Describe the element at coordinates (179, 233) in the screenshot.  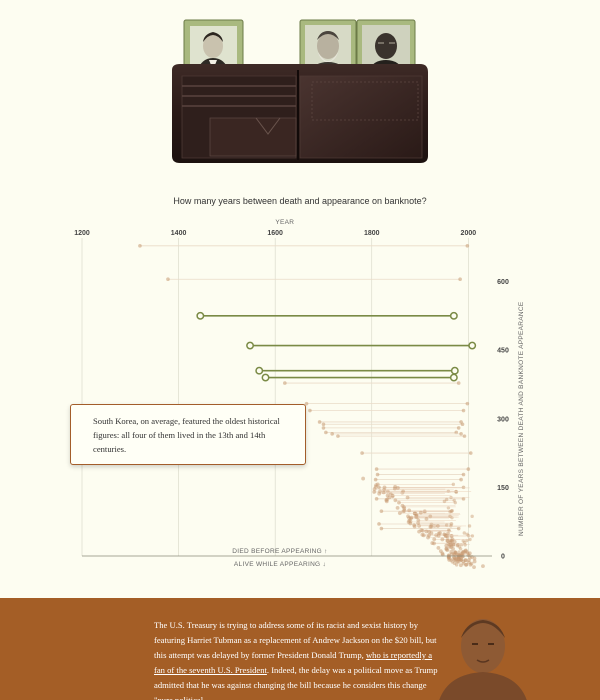
I see `x-tick-label: 1400` at that location.